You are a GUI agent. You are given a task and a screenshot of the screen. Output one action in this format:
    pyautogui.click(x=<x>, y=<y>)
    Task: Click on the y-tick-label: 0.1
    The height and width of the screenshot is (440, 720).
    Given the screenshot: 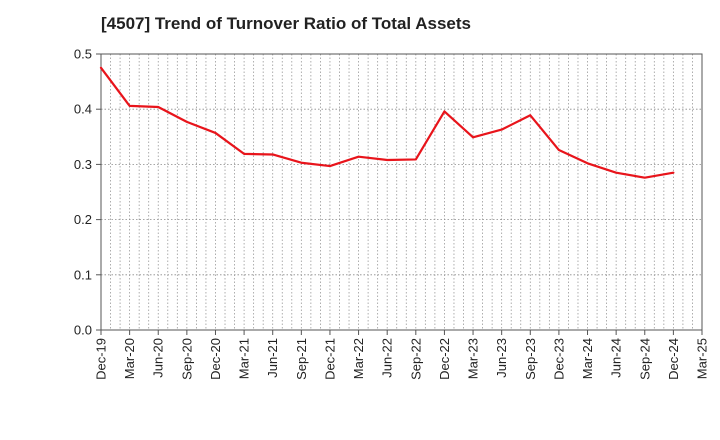 What is the action you would take?
    pyautogui.click(x=83, y=274)
    